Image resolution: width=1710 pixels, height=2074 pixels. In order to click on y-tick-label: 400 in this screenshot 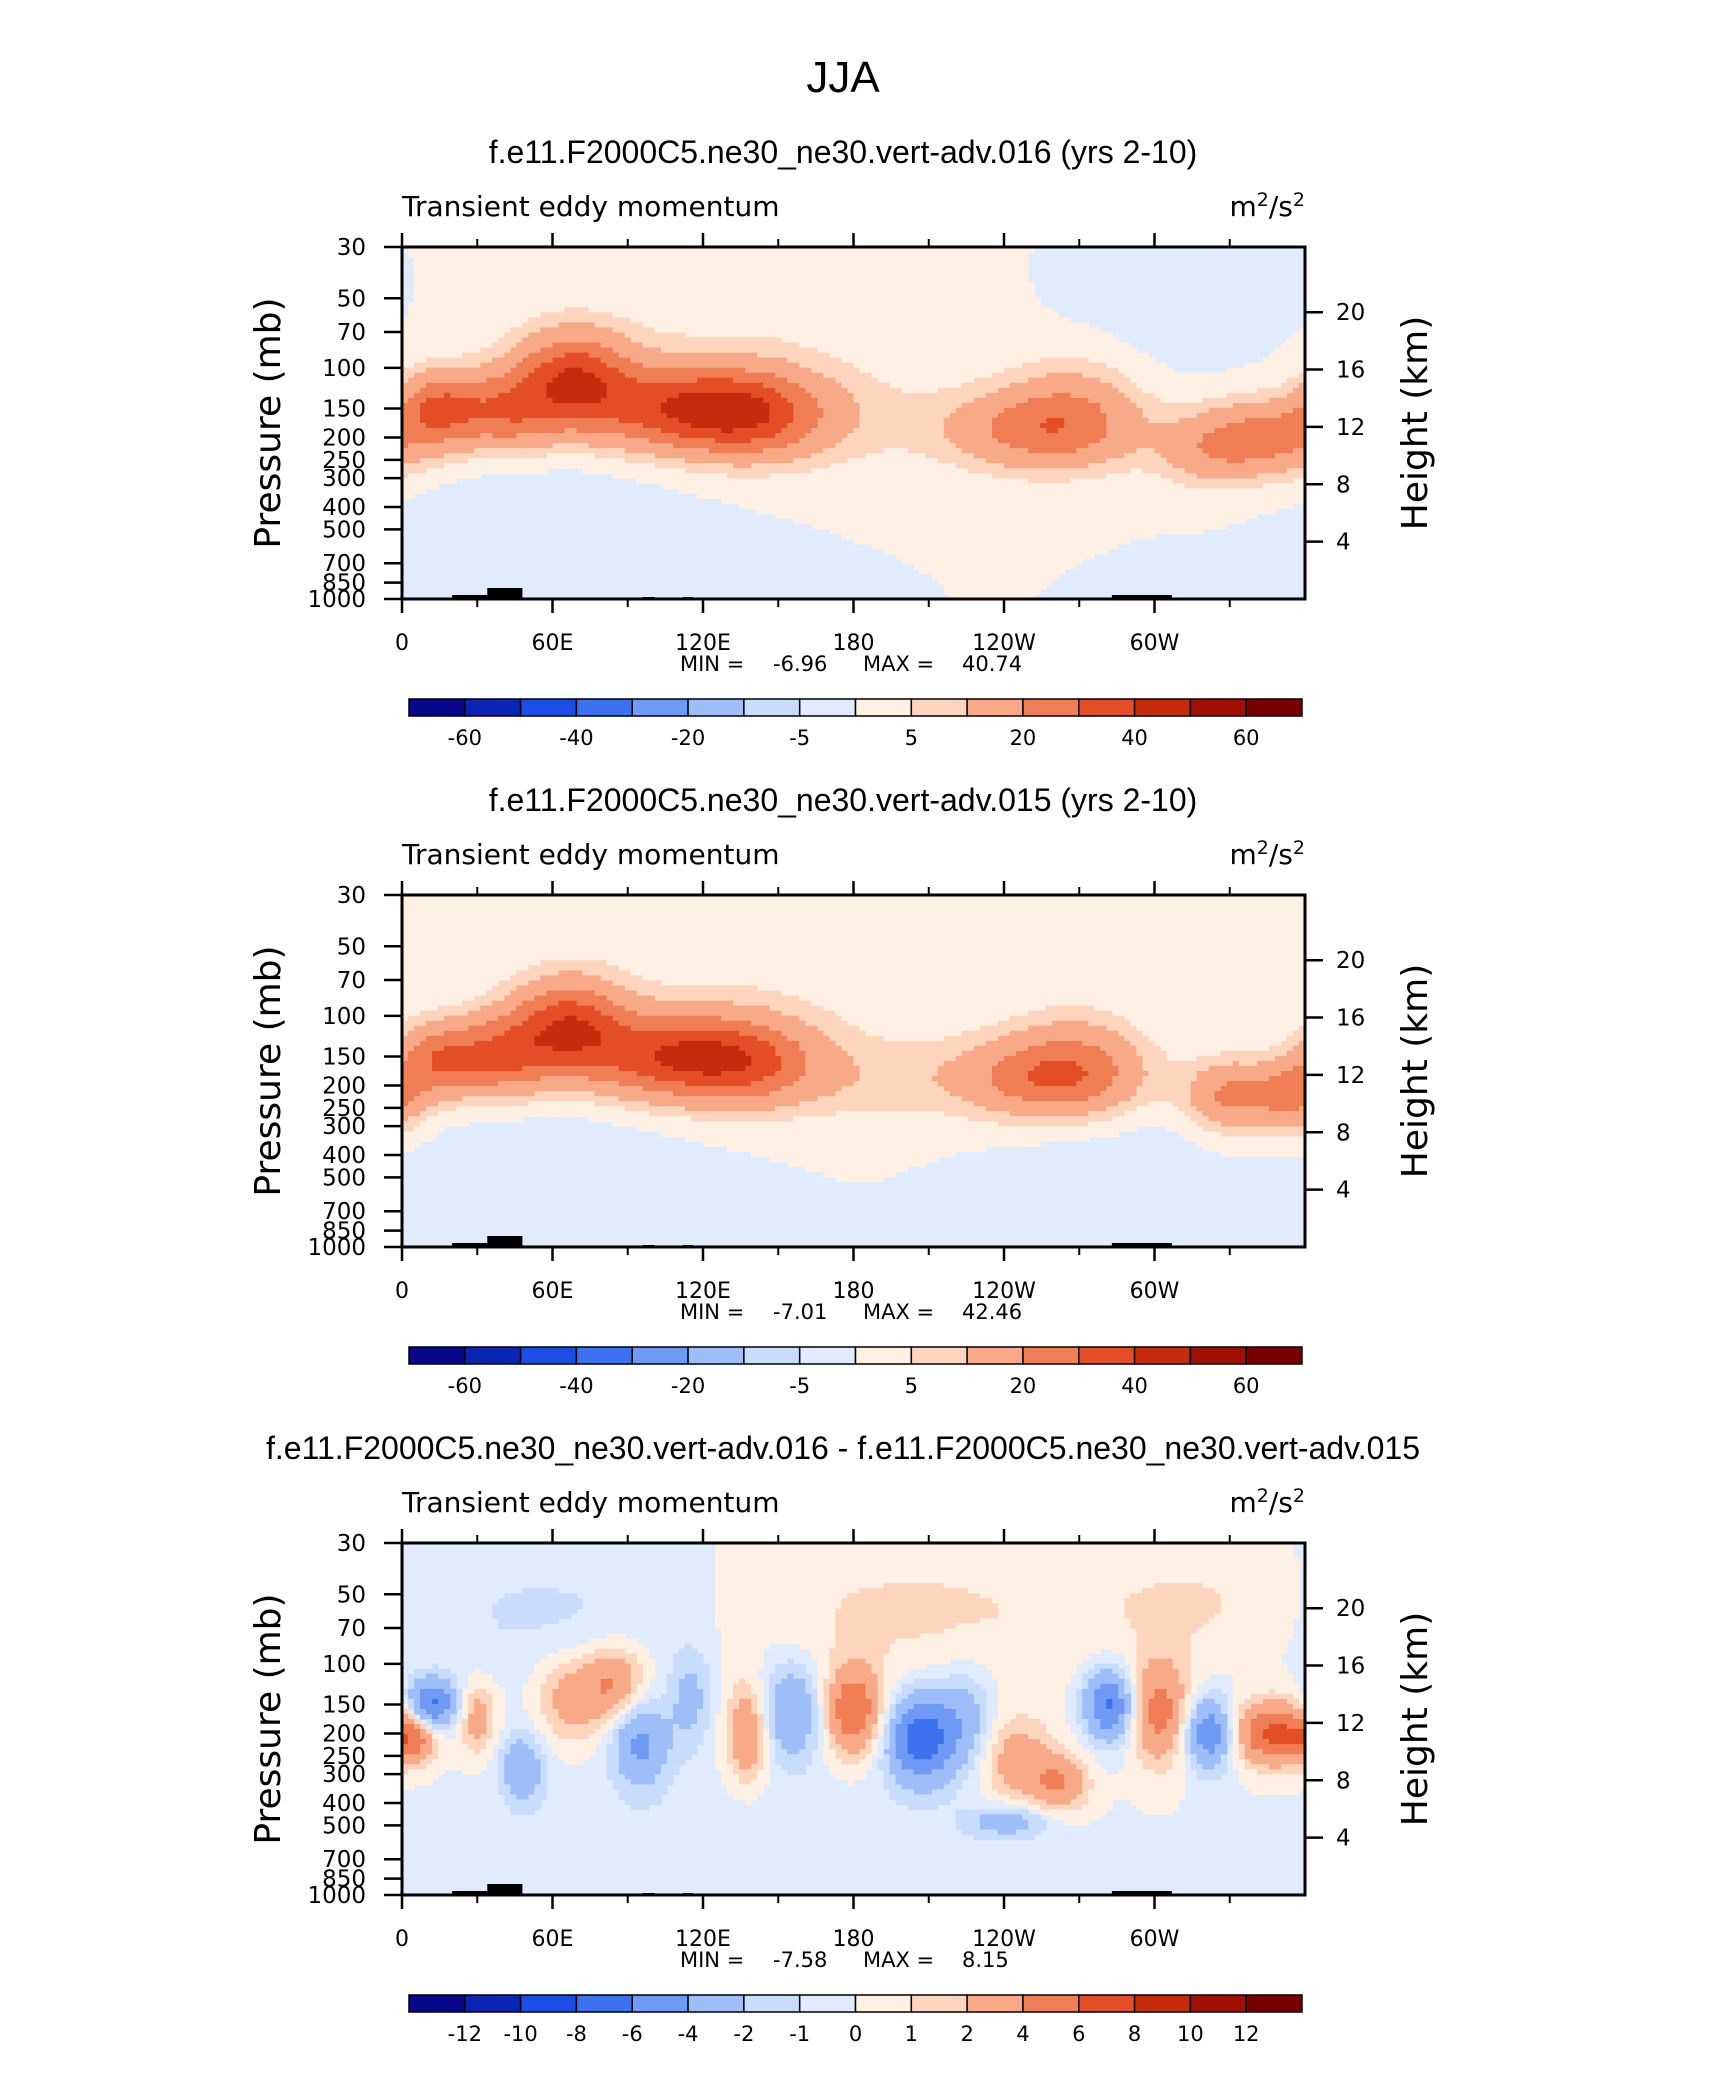, I will do `click(344, 1156)`.